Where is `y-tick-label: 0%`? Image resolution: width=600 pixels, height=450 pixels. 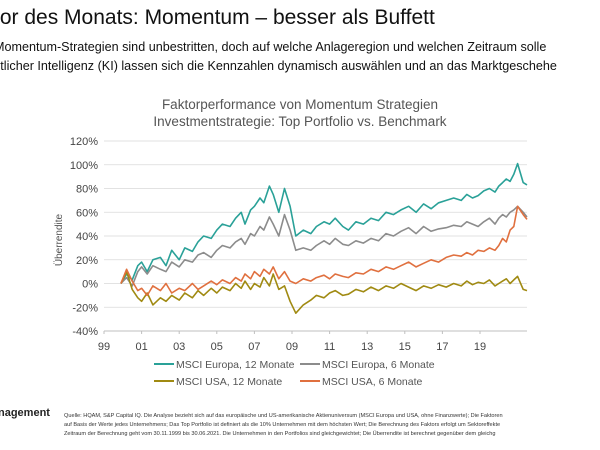 y-tick-label: 0% is located at coordinates (90, 285).